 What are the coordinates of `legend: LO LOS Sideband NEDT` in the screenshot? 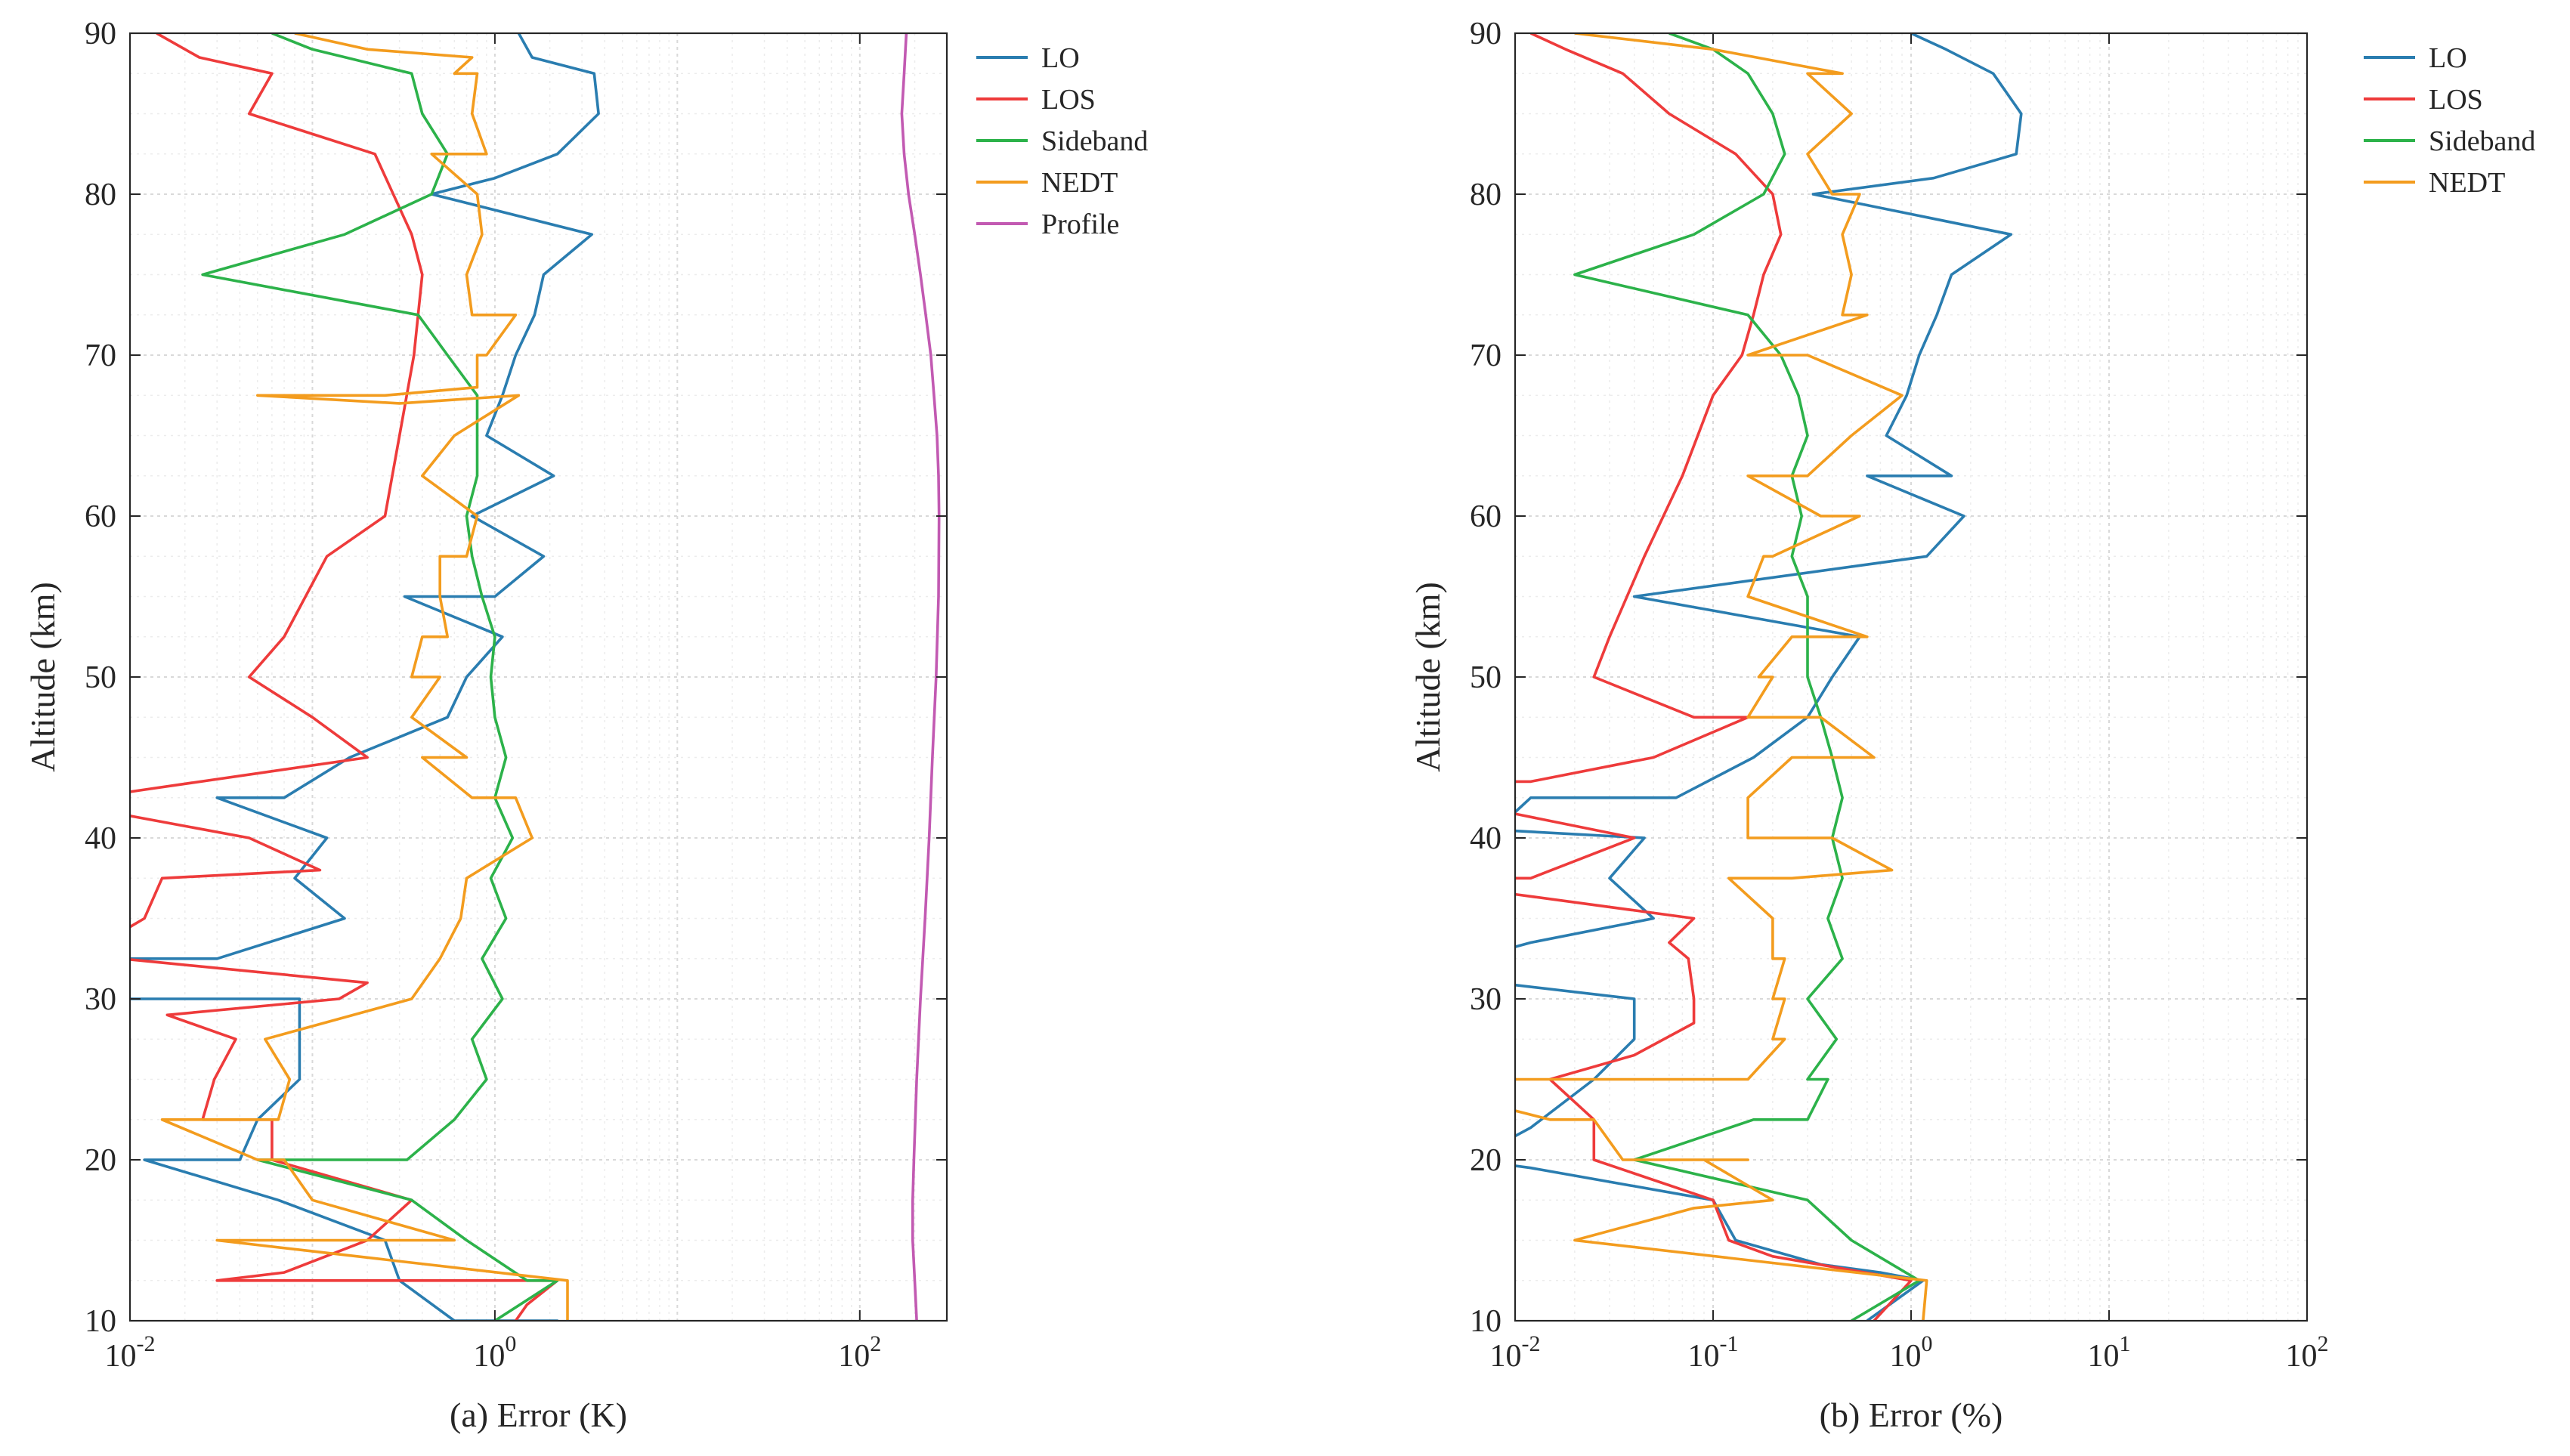 It's located at (2449, 120).